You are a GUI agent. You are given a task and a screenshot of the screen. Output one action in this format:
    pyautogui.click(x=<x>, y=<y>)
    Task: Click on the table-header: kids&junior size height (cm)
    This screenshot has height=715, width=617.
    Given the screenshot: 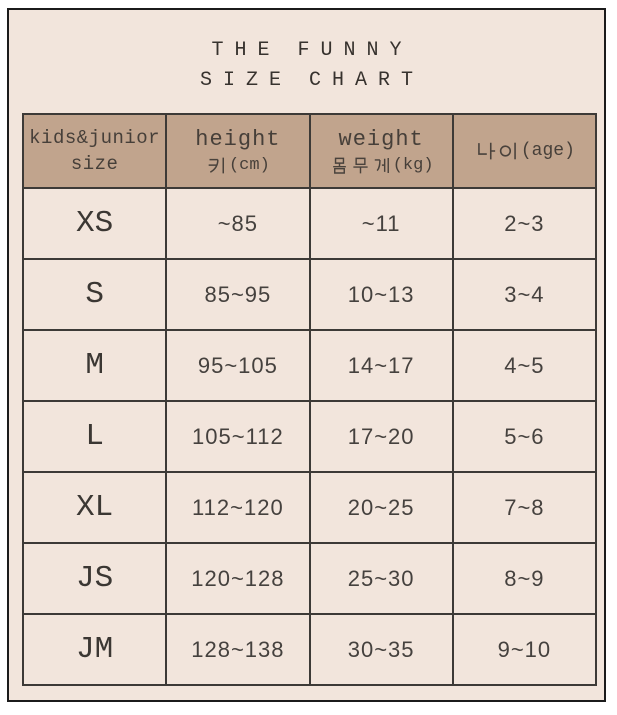 What is the action you would take?
    pyautogui.click(x=309, y=151)
    